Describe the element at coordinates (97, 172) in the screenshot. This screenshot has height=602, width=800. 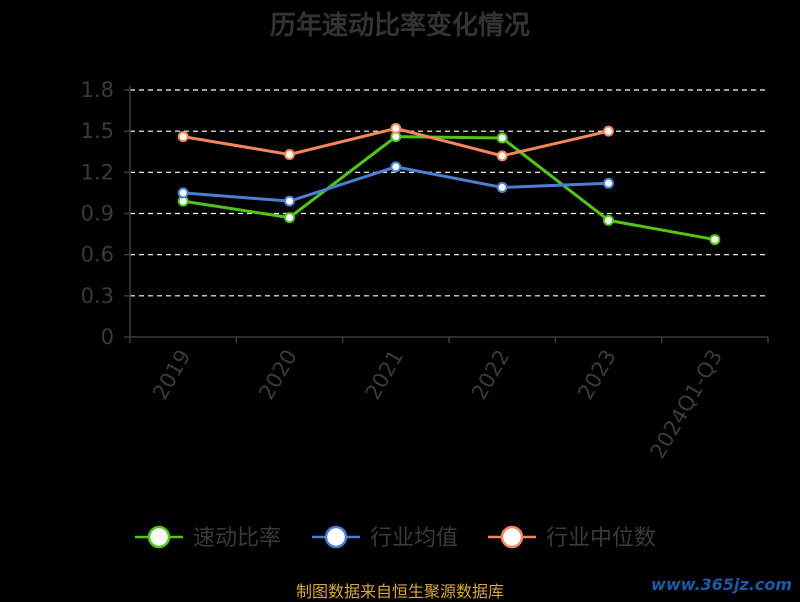
I see `y-tick-label: 1.2` at that location.